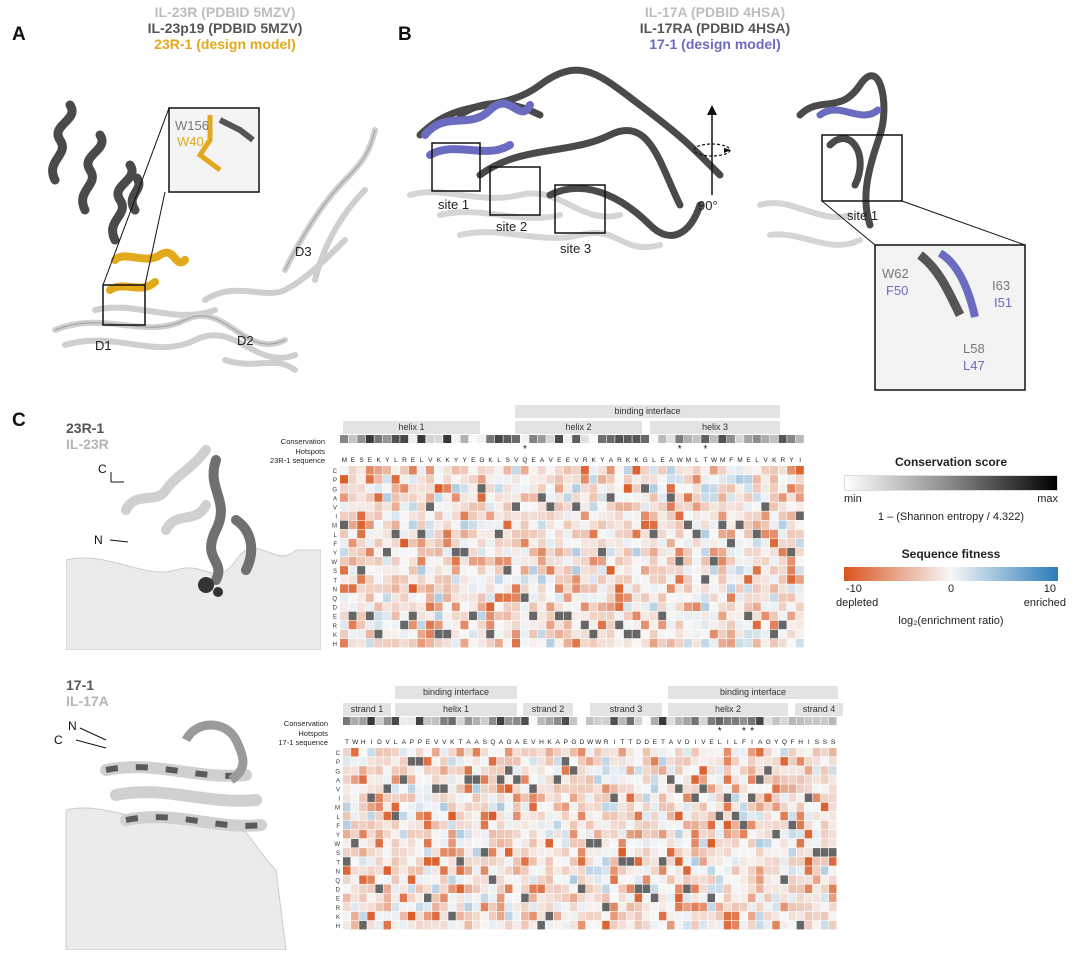  Describe the element at coordinates (715, 44) in the screenshot. I see `legend-17-1: 17-1 (design model)` at that location.